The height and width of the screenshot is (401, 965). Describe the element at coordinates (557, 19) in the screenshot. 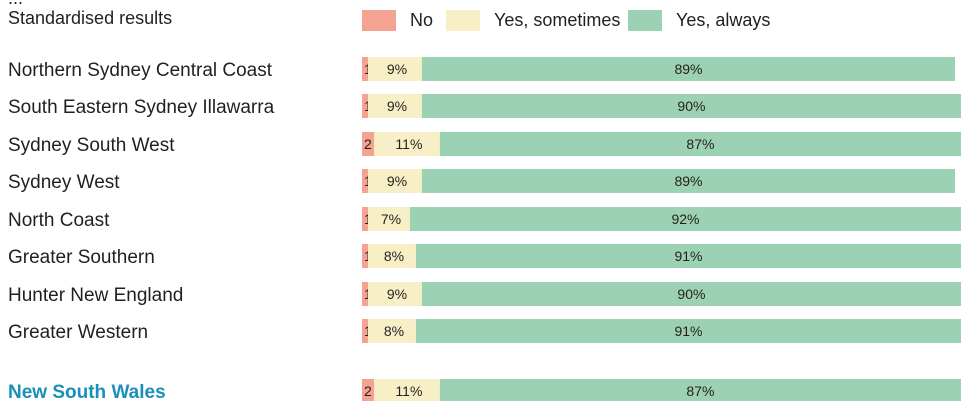

I see `legend-label-sometimes: Yes, sometimes` at that location.